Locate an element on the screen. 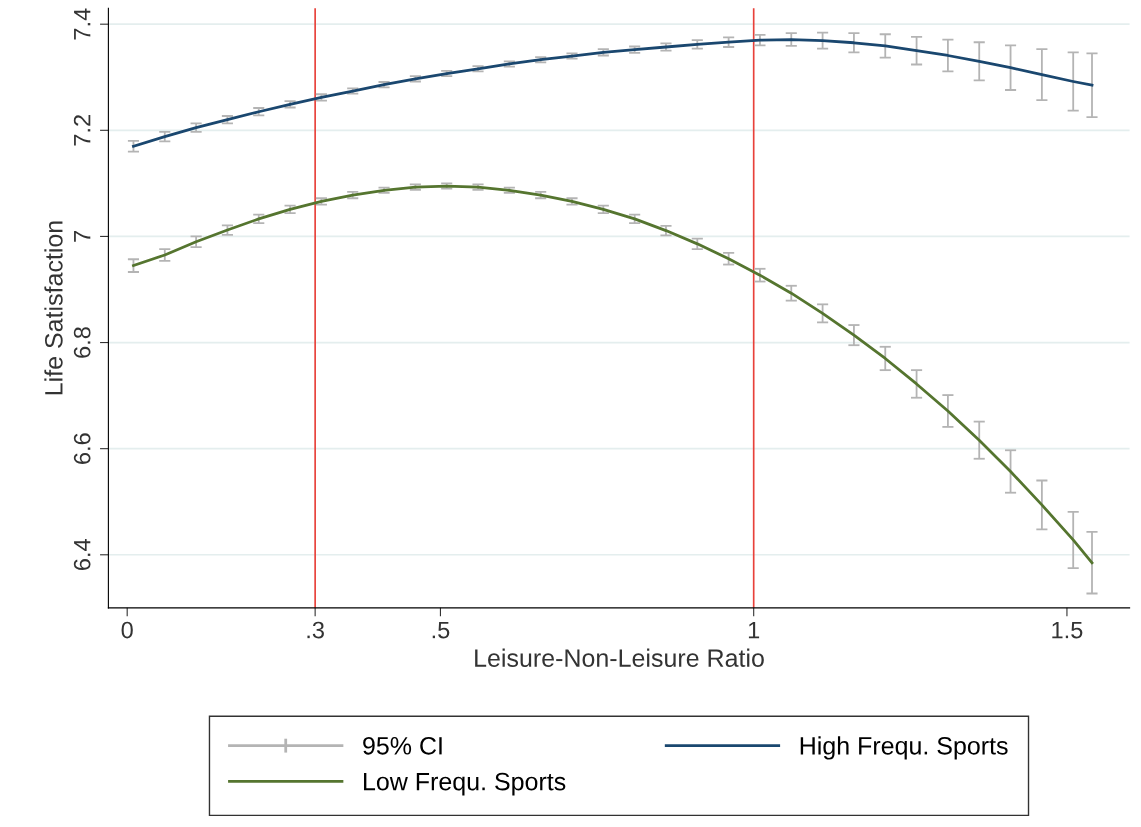  x-tick-label: 1 is located at coordinates (754, 630).